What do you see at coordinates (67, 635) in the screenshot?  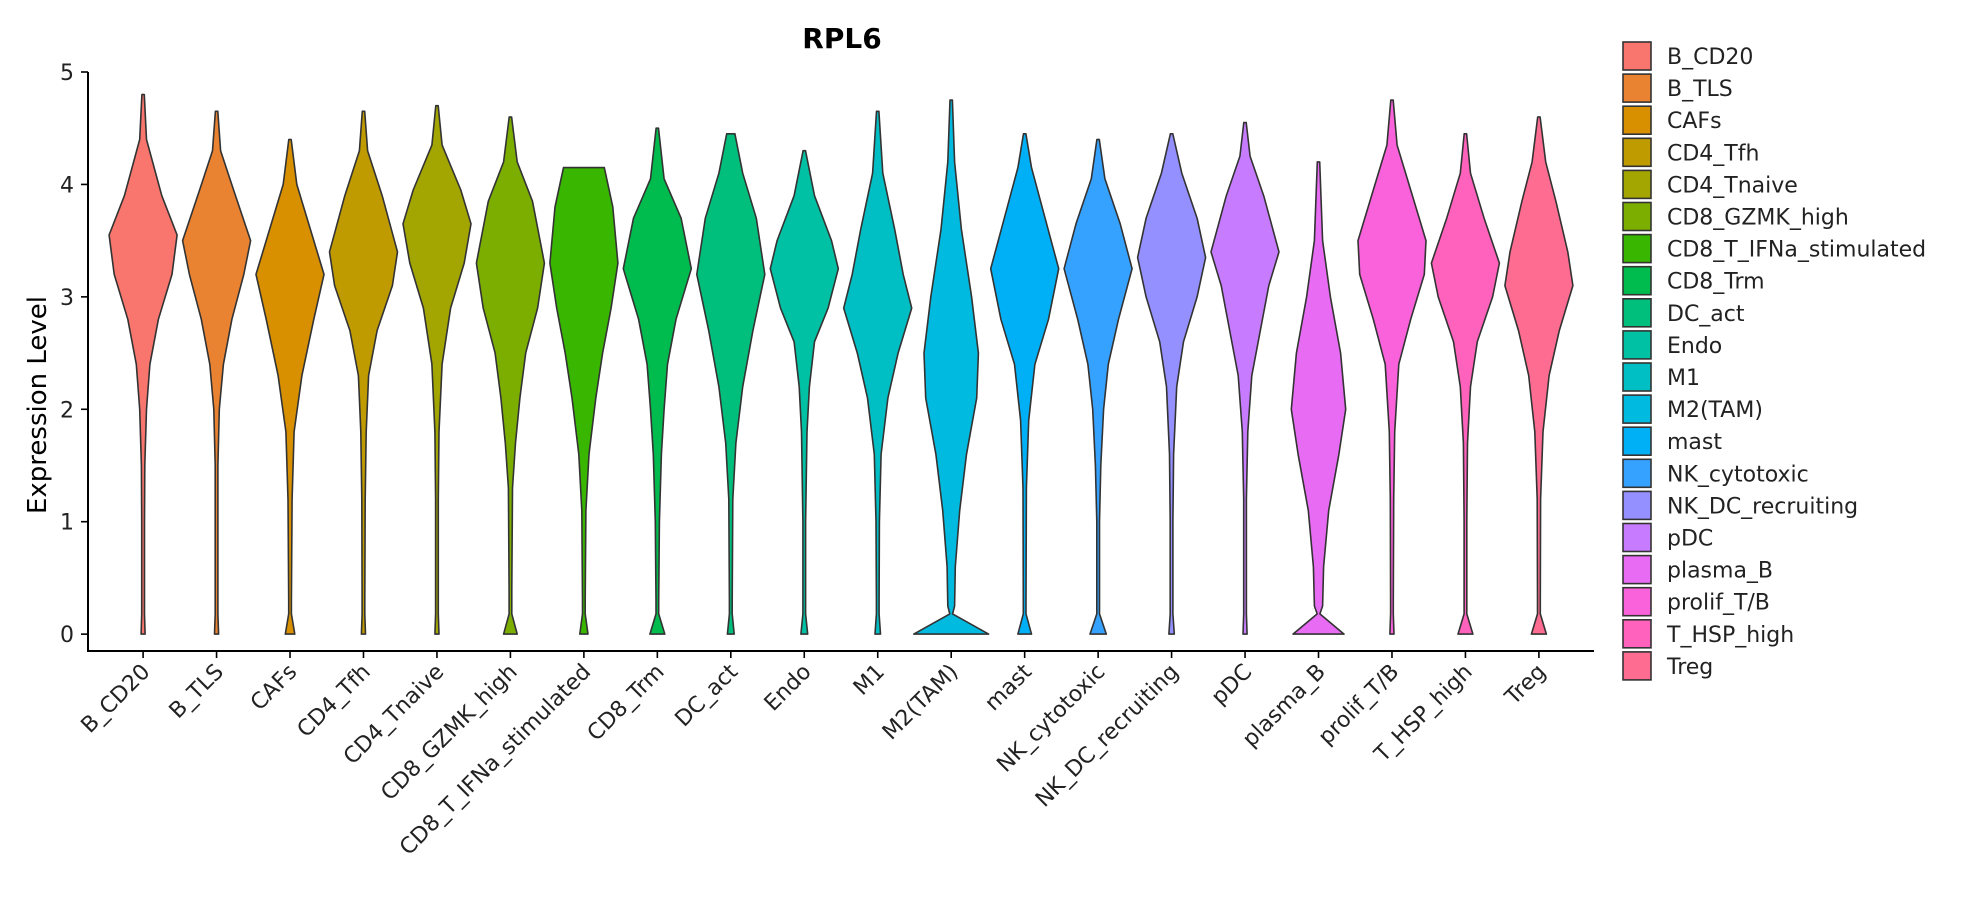 I see `y-tick-label: 0` at bounding box center [67, 635].